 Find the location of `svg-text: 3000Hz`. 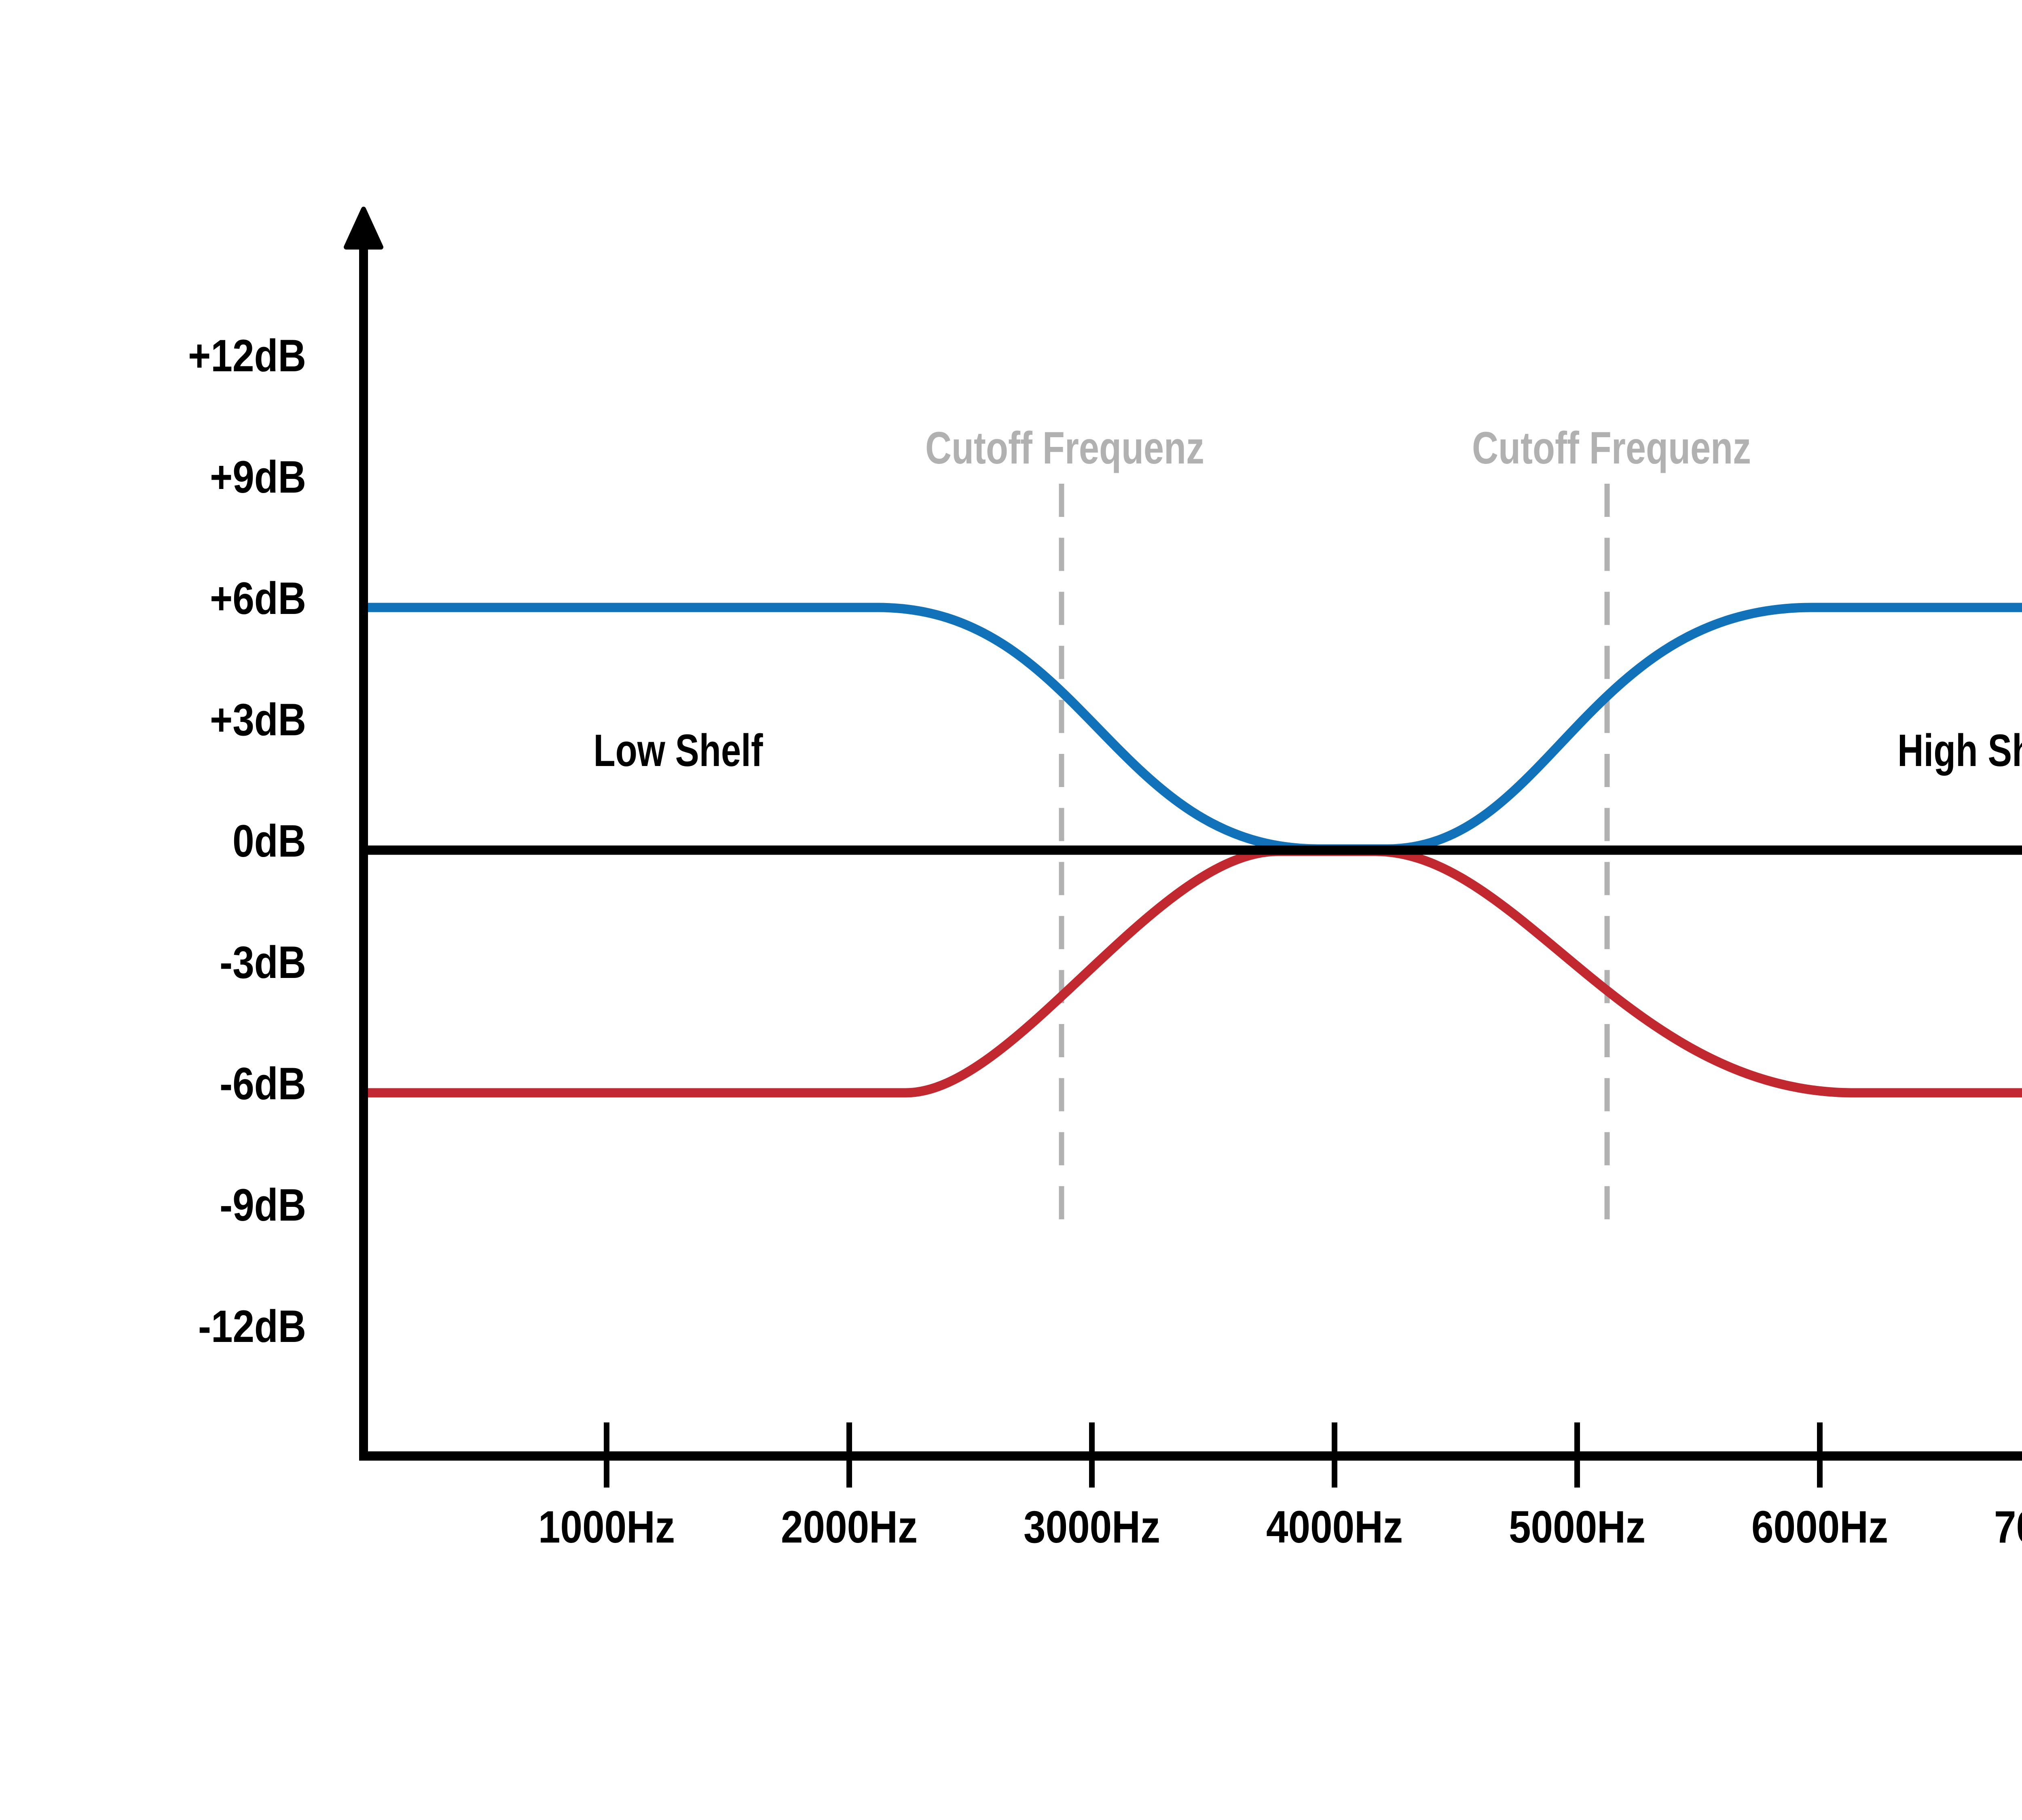

svg-text: 3000Hz is located at coordinates (1092, 1527).